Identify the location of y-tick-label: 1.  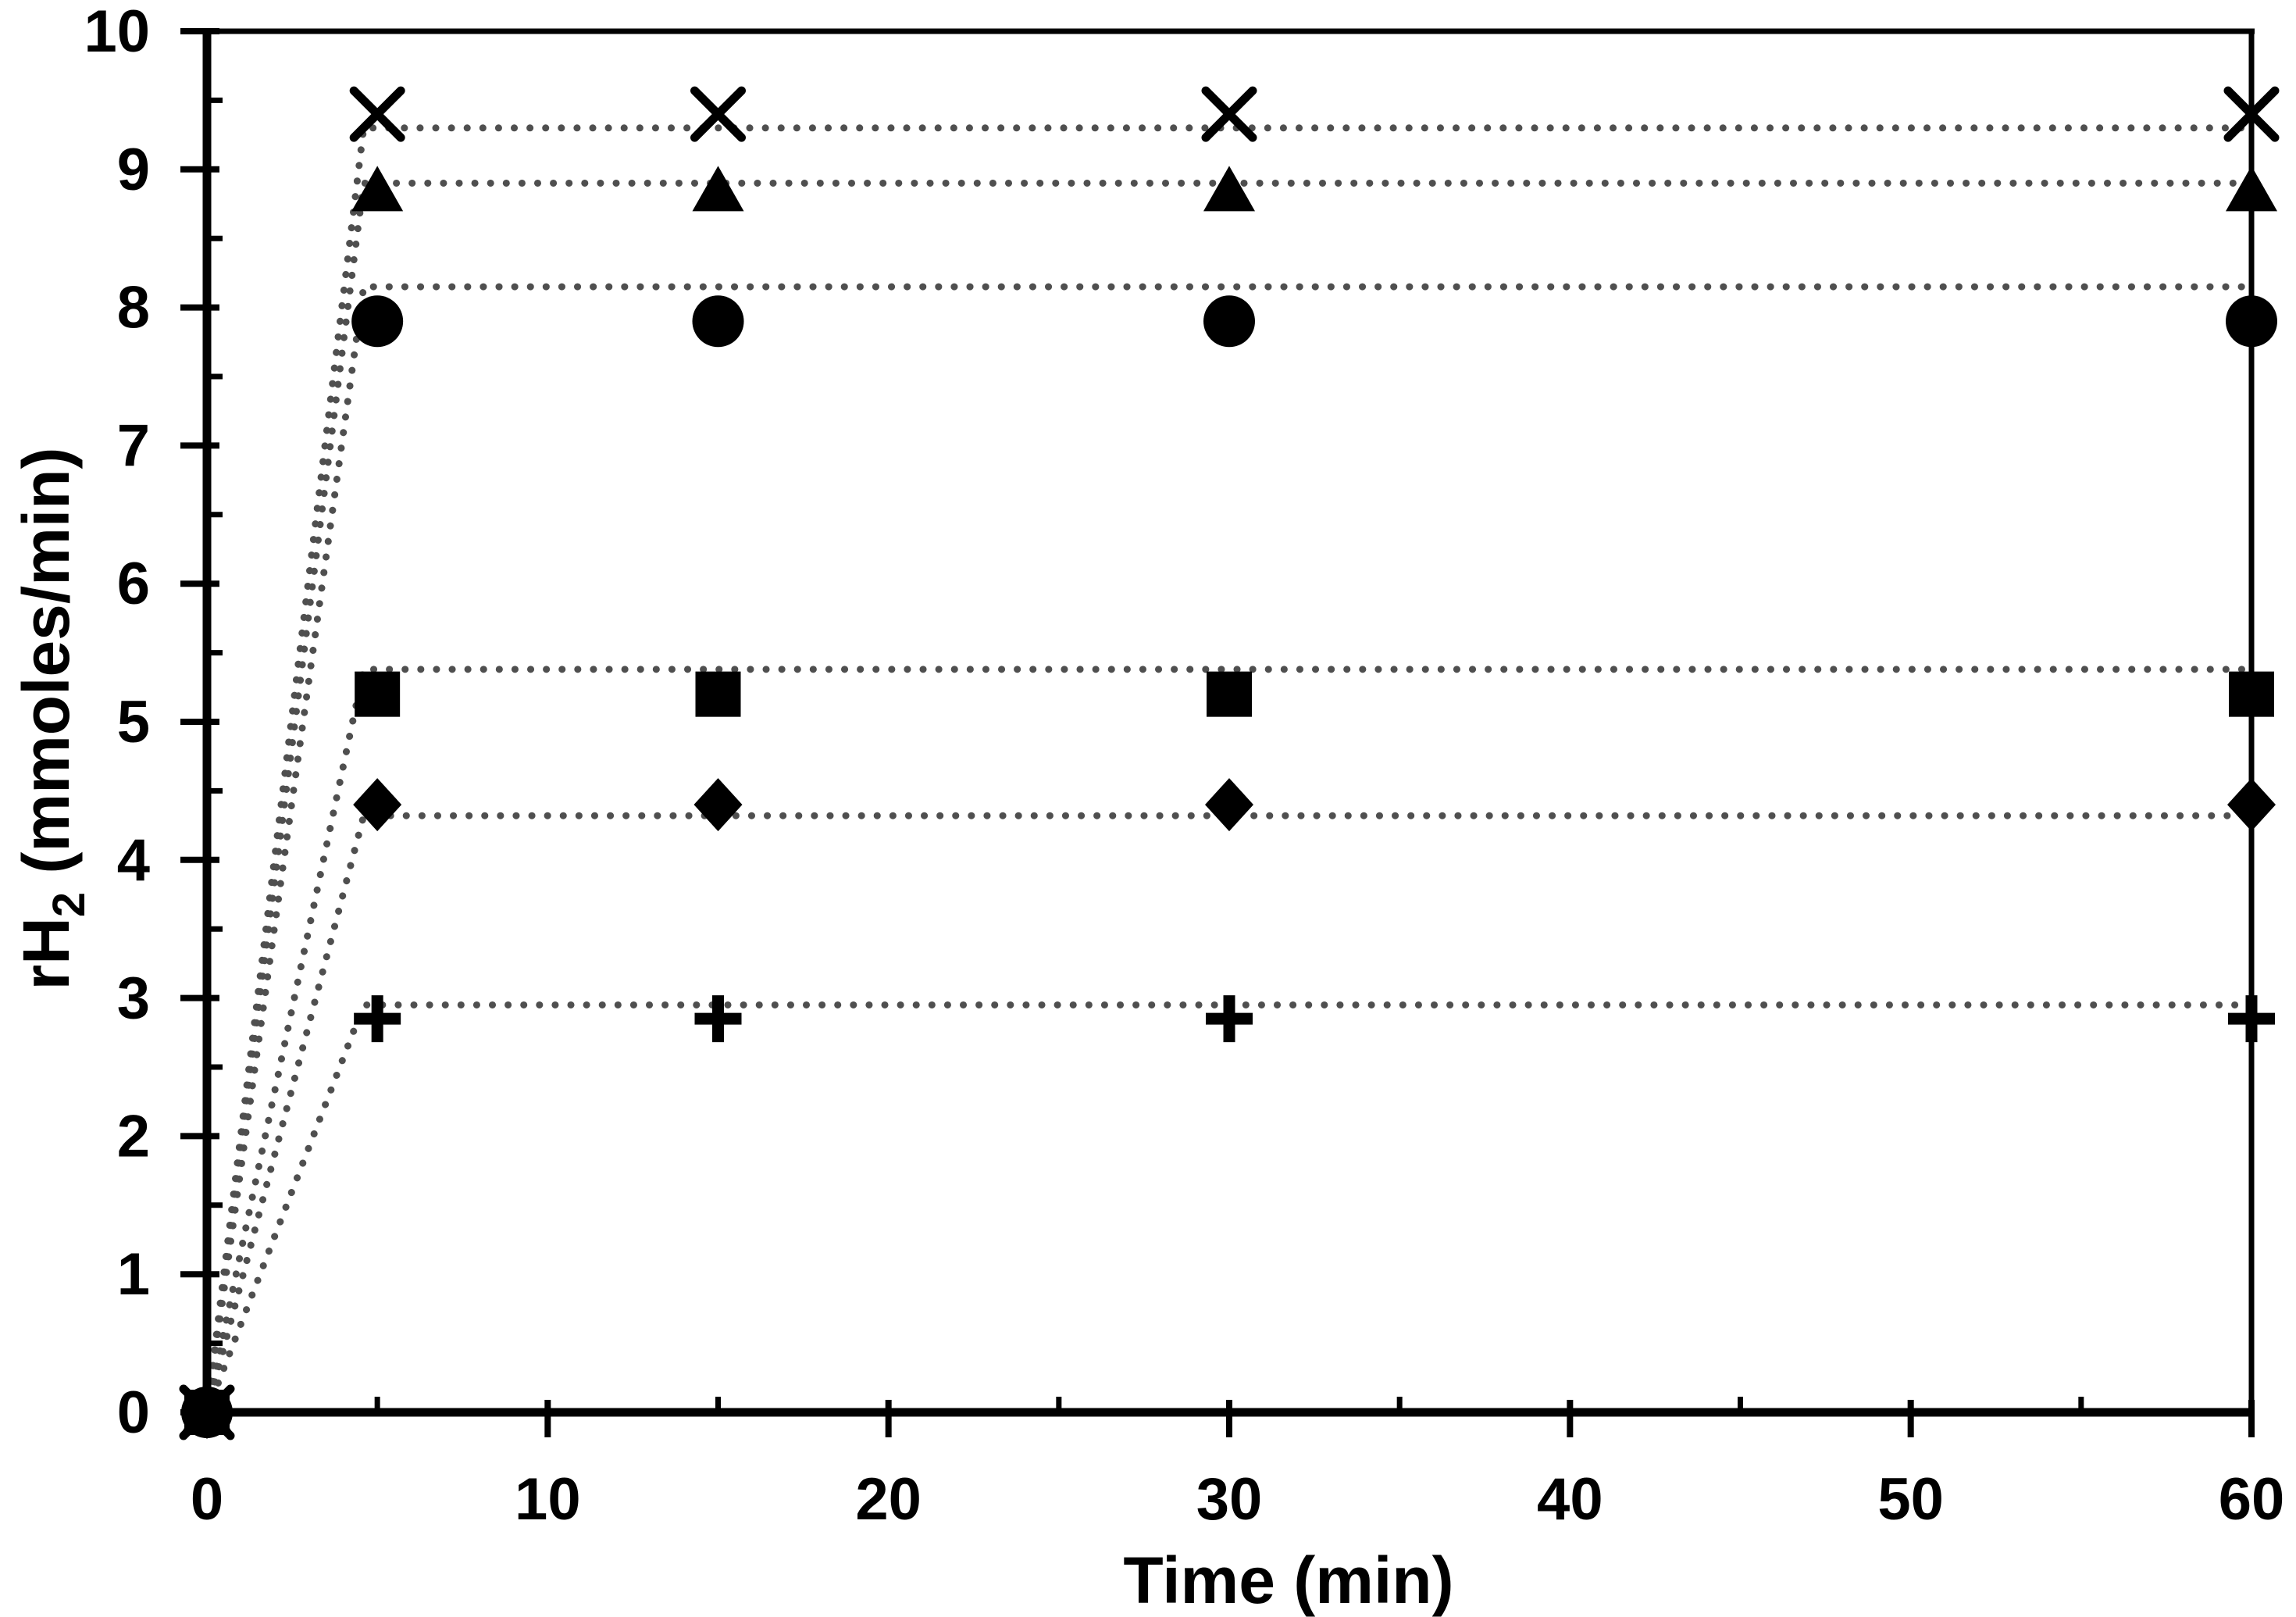
(133, 1275).